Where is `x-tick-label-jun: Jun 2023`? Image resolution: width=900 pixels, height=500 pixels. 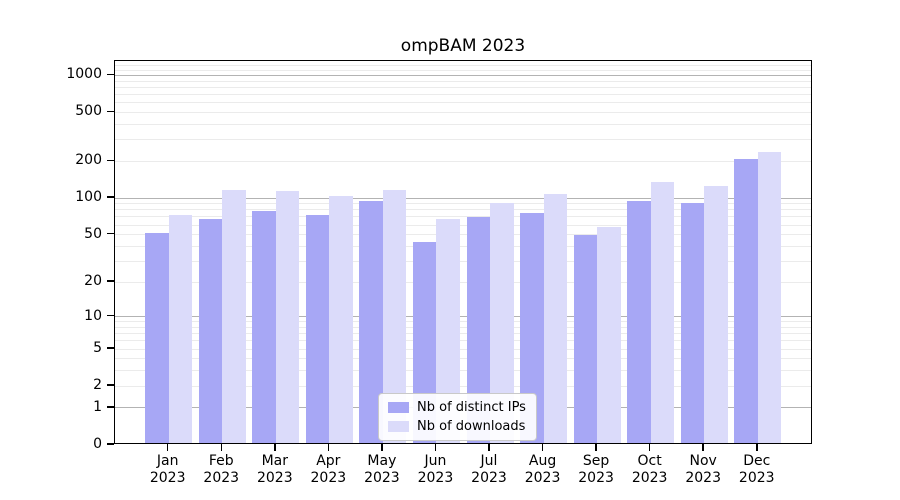 x-tick-label-jun: Jun 2023 is located at coordinates (435, 470).